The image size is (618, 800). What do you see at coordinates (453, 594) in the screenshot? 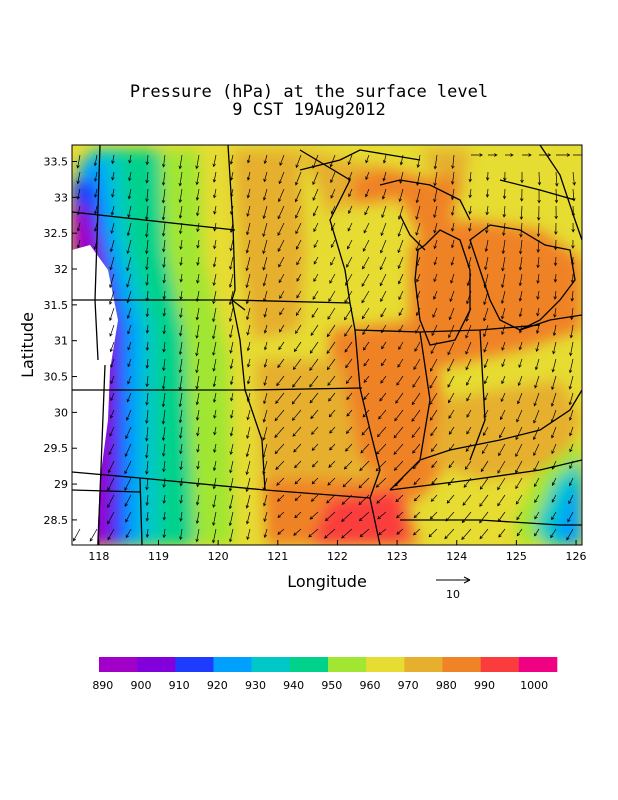
I see `reference-vector-label: 10` at bounding box center [453, 594].